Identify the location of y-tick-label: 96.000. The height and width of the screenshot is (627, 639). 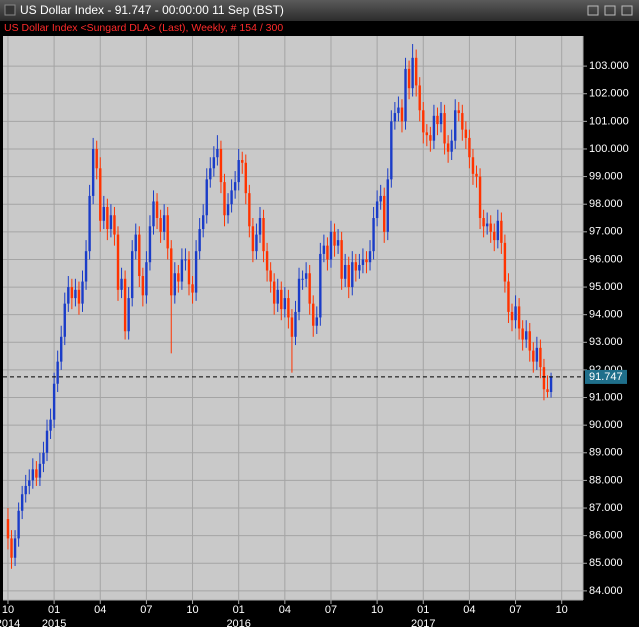
(606, 259).